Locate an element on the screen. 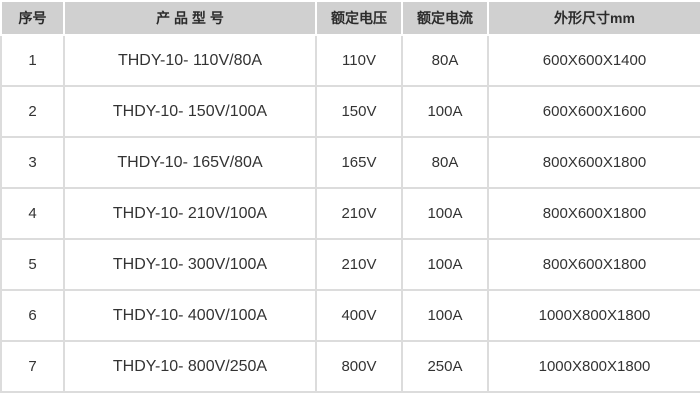  cell-serial-number: 2 is located at coordinates (32, 111).